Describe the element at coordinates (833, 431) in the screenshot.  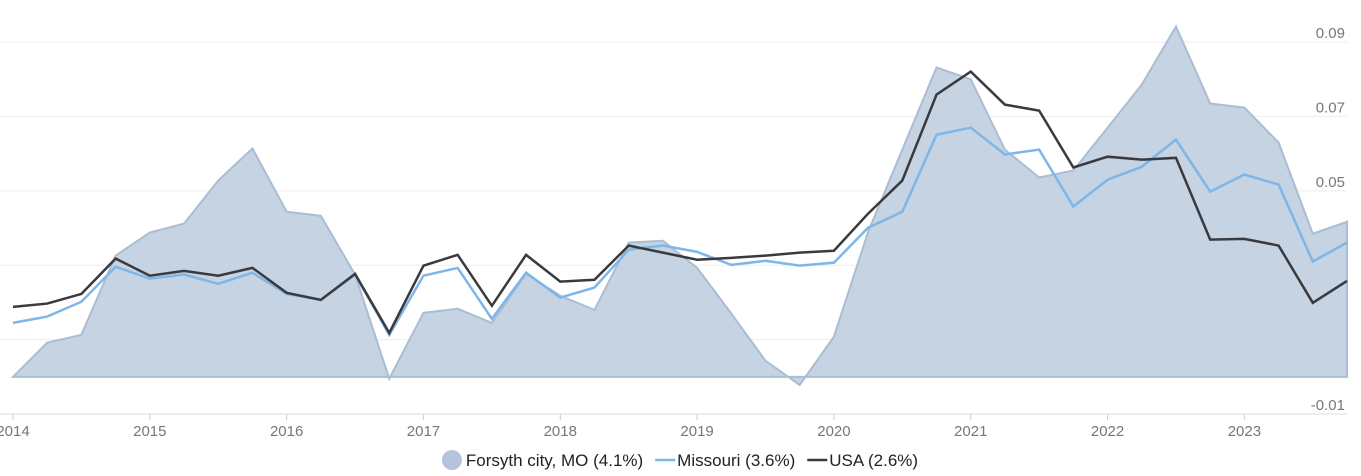
I see `x-tick-label: 2020` at that location.